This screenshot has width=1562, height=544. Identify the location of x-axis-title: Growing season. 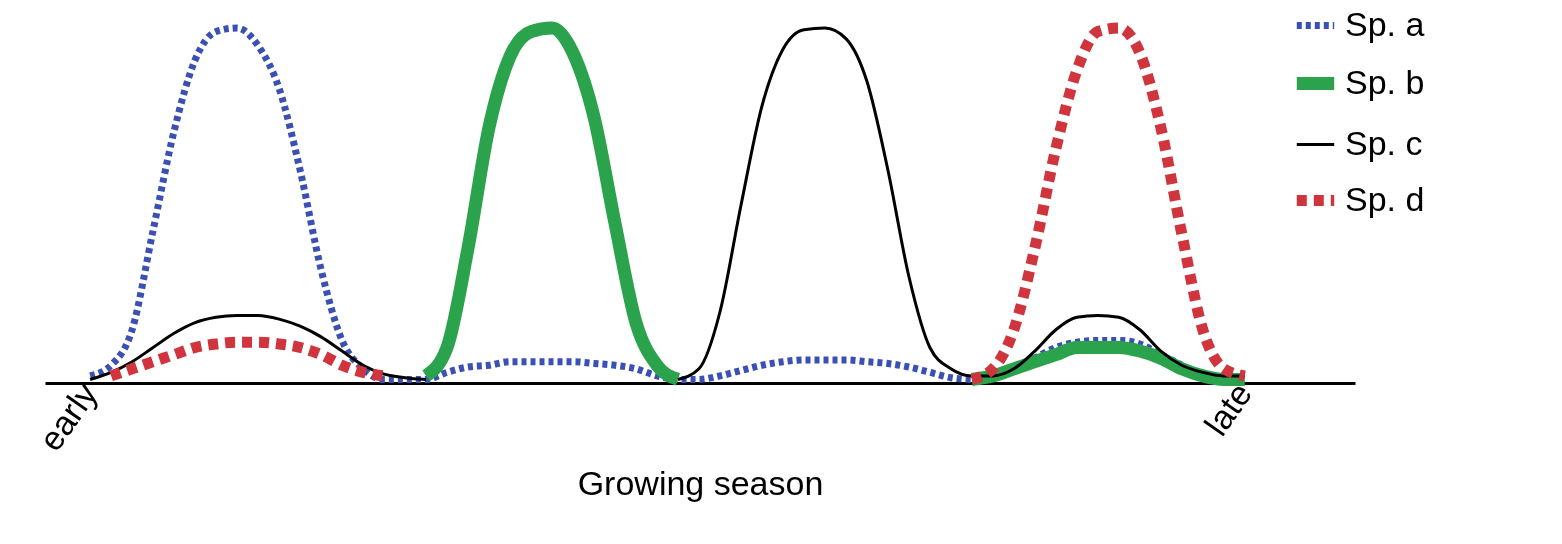
(700, 482).